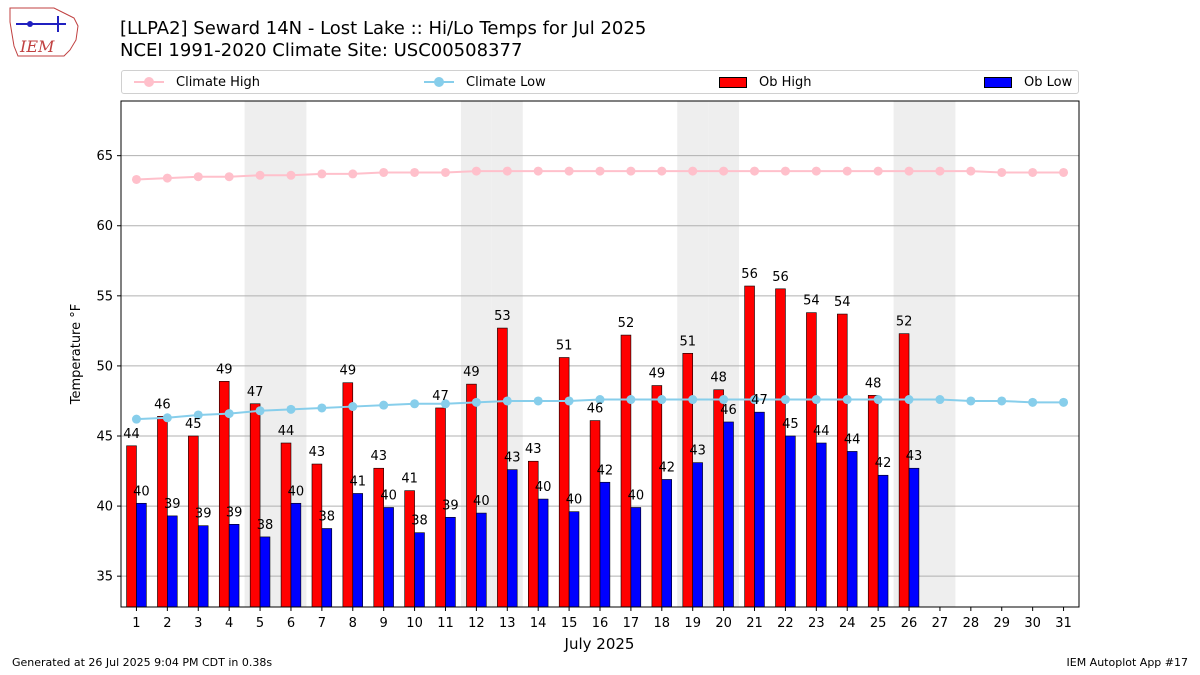 Image resolution: width=1200 pixels, height=675 pixels. I want to click on legend-ob-high-swatch, so click(733, 82).